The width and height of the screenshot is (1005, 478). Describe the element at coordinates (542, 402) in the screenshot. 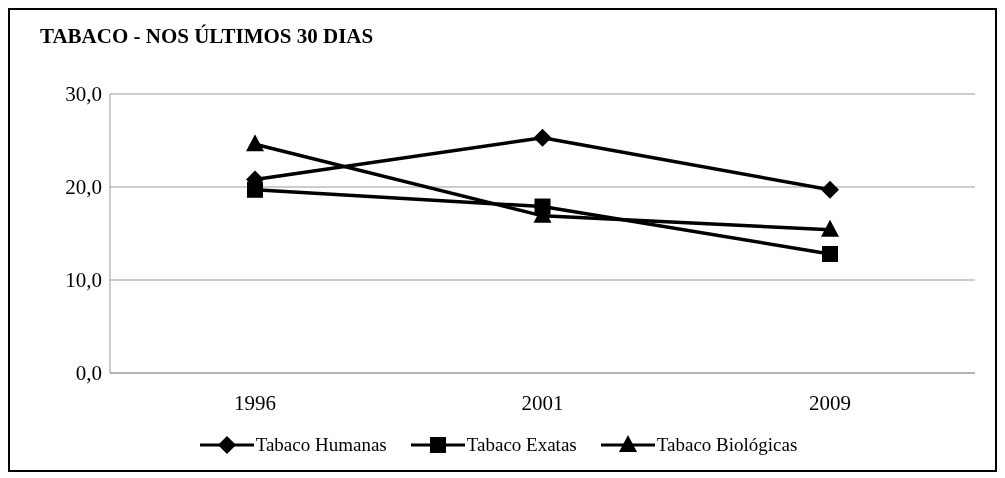

I see `x-tick-label: 2001` at that location.